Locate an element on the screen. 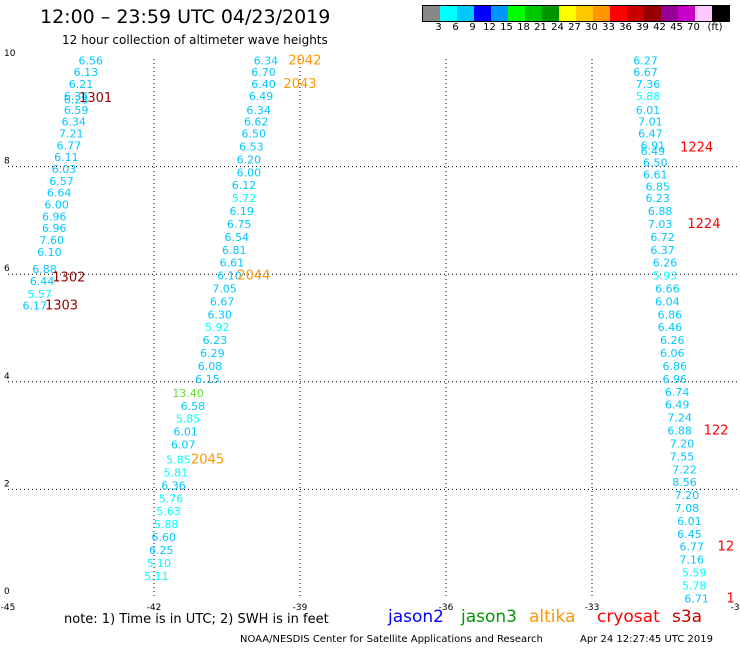 The height and width of the screenshot is (650, 740). wave-height-label: 5.81 is located at coordinates (176, 472).